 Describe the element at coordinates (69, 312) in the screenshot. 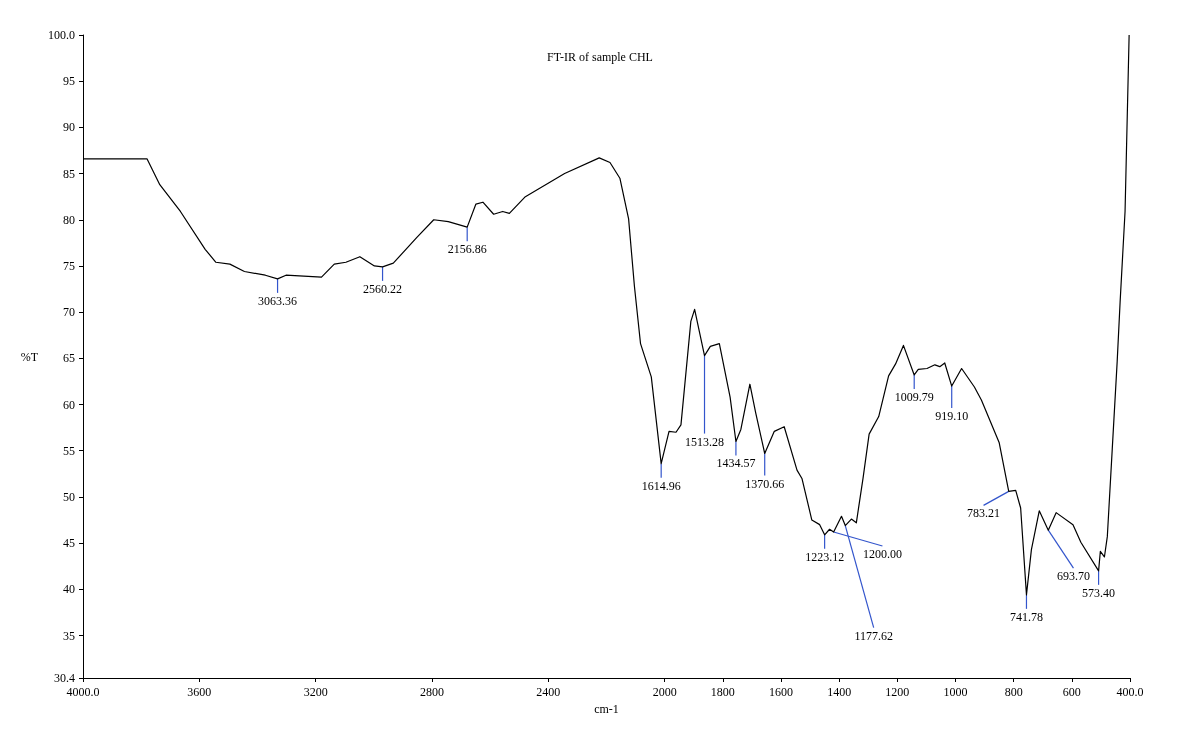

I see `y-tick-label: 70` at that location.